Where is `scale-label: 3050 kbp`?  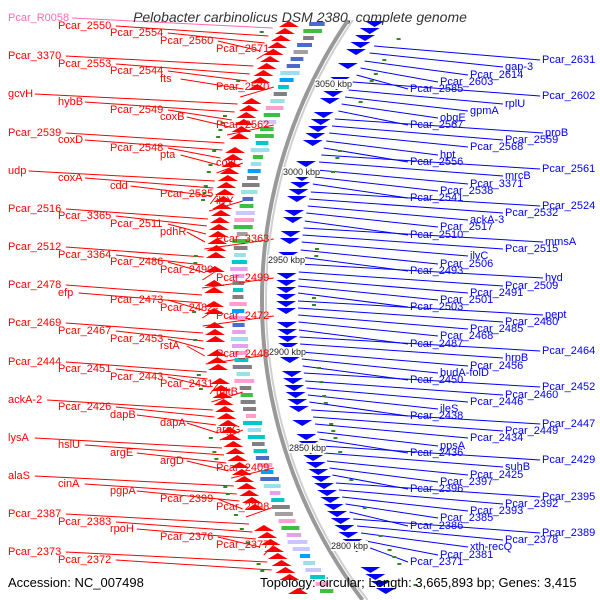 scale-label: 3050 kbp is located at coordinates (334, 84).